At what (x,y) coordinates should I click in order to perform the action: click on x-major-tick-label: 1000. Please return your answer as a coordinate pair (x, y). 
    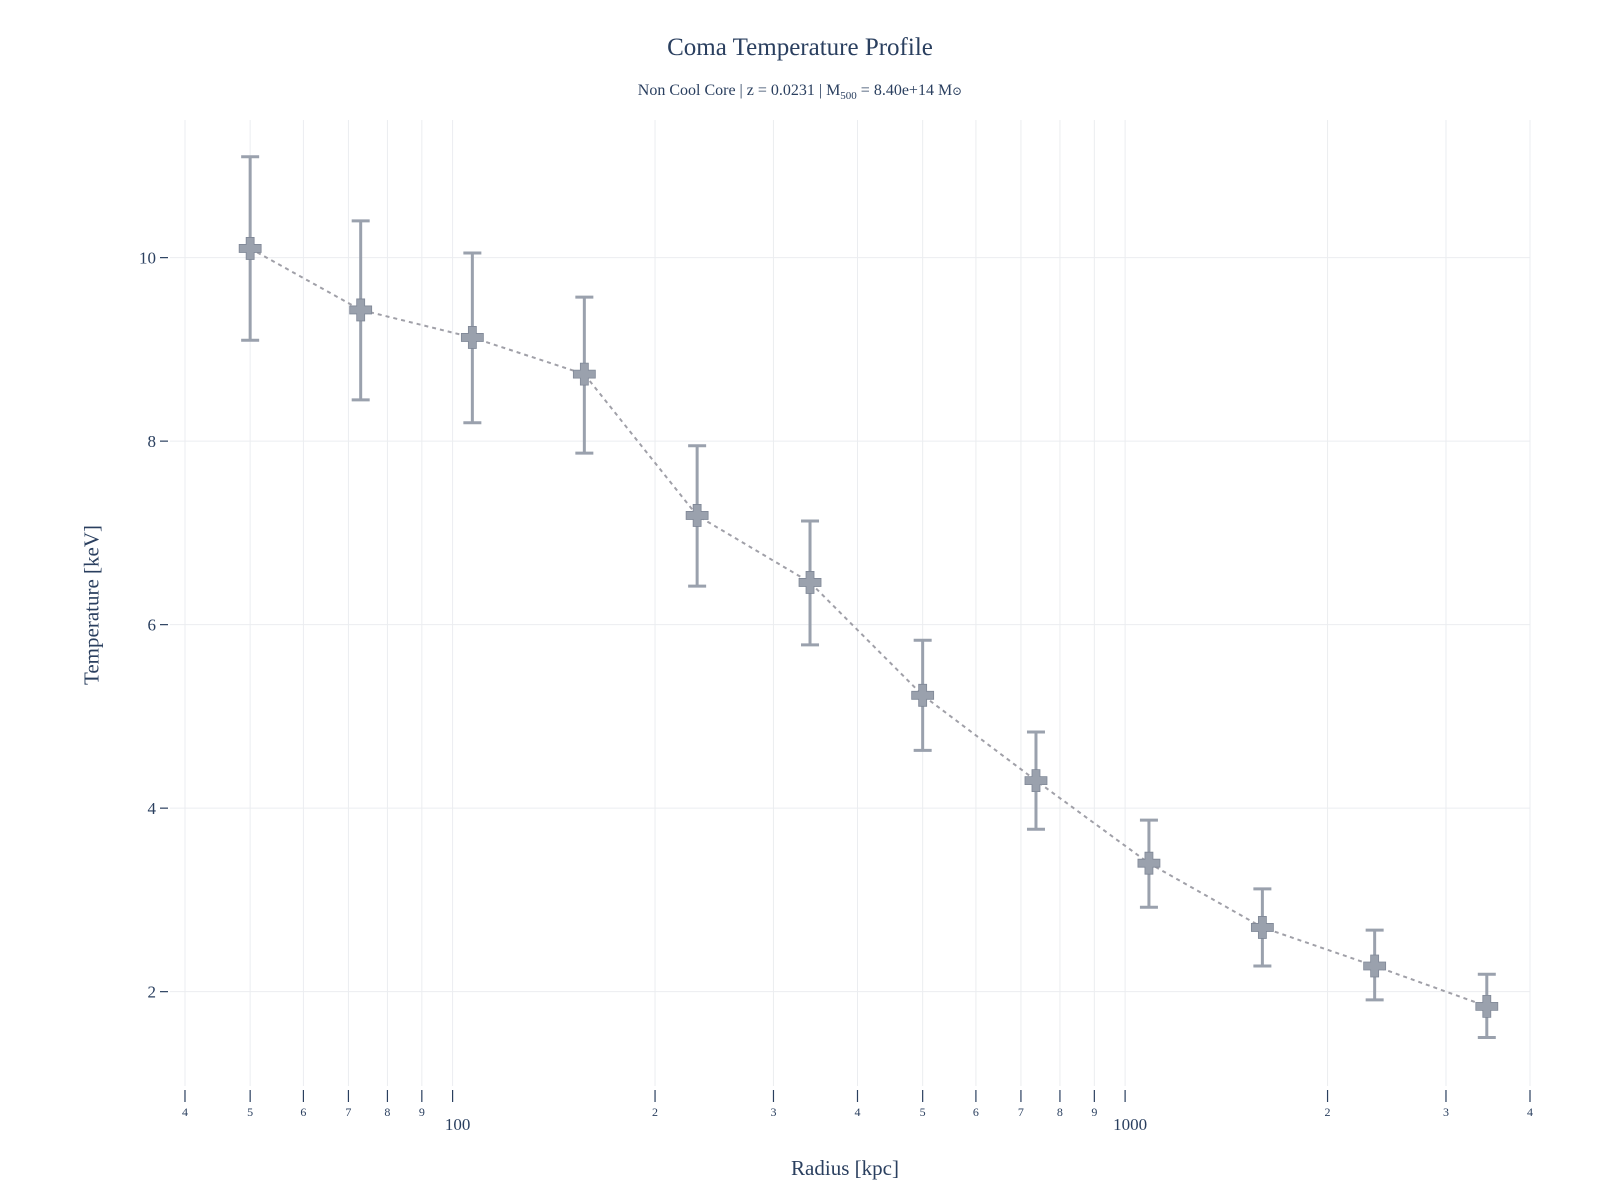
    Looking at the image, I should click on (1130, 1124).